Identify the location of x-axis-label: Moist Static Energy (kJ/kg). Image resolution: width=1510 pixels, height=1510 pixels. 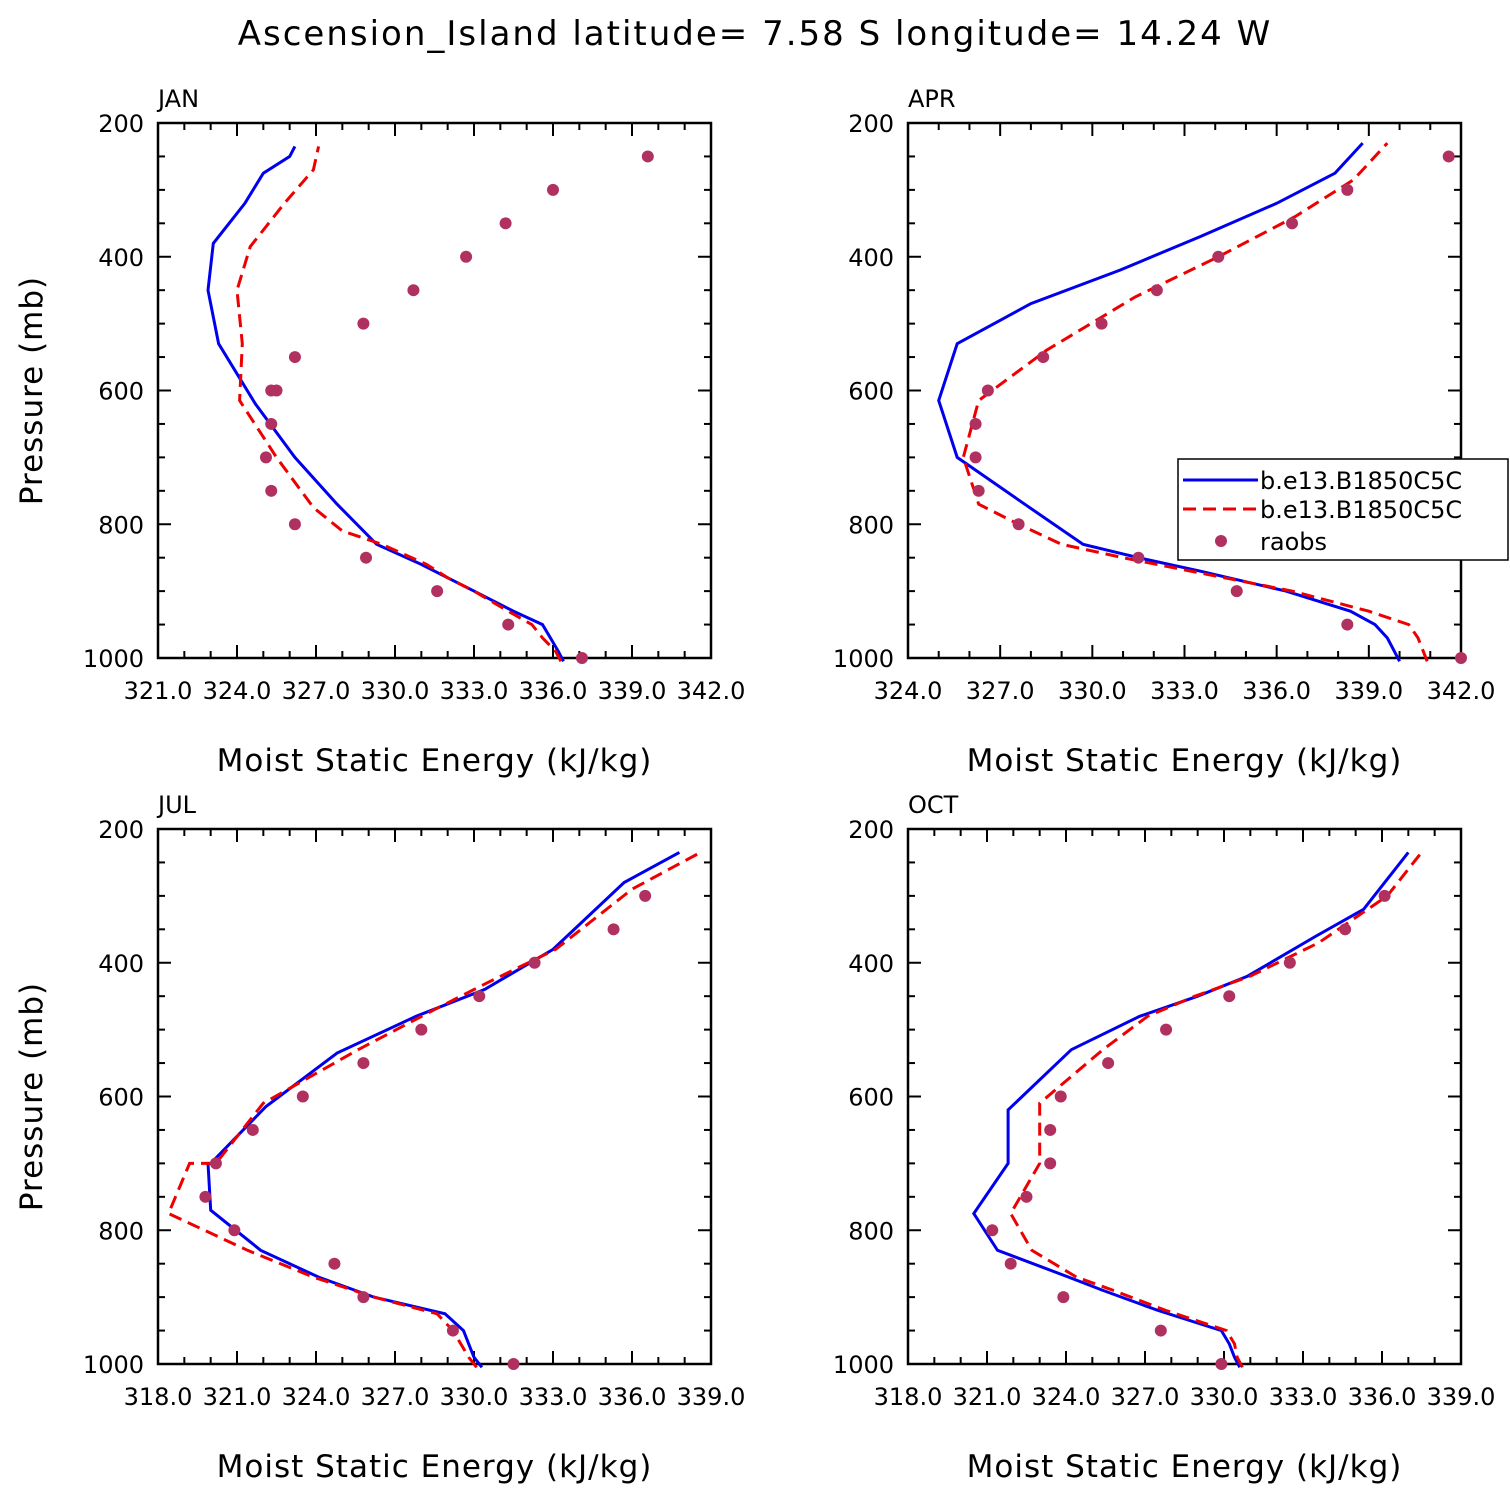
(1185, 761).